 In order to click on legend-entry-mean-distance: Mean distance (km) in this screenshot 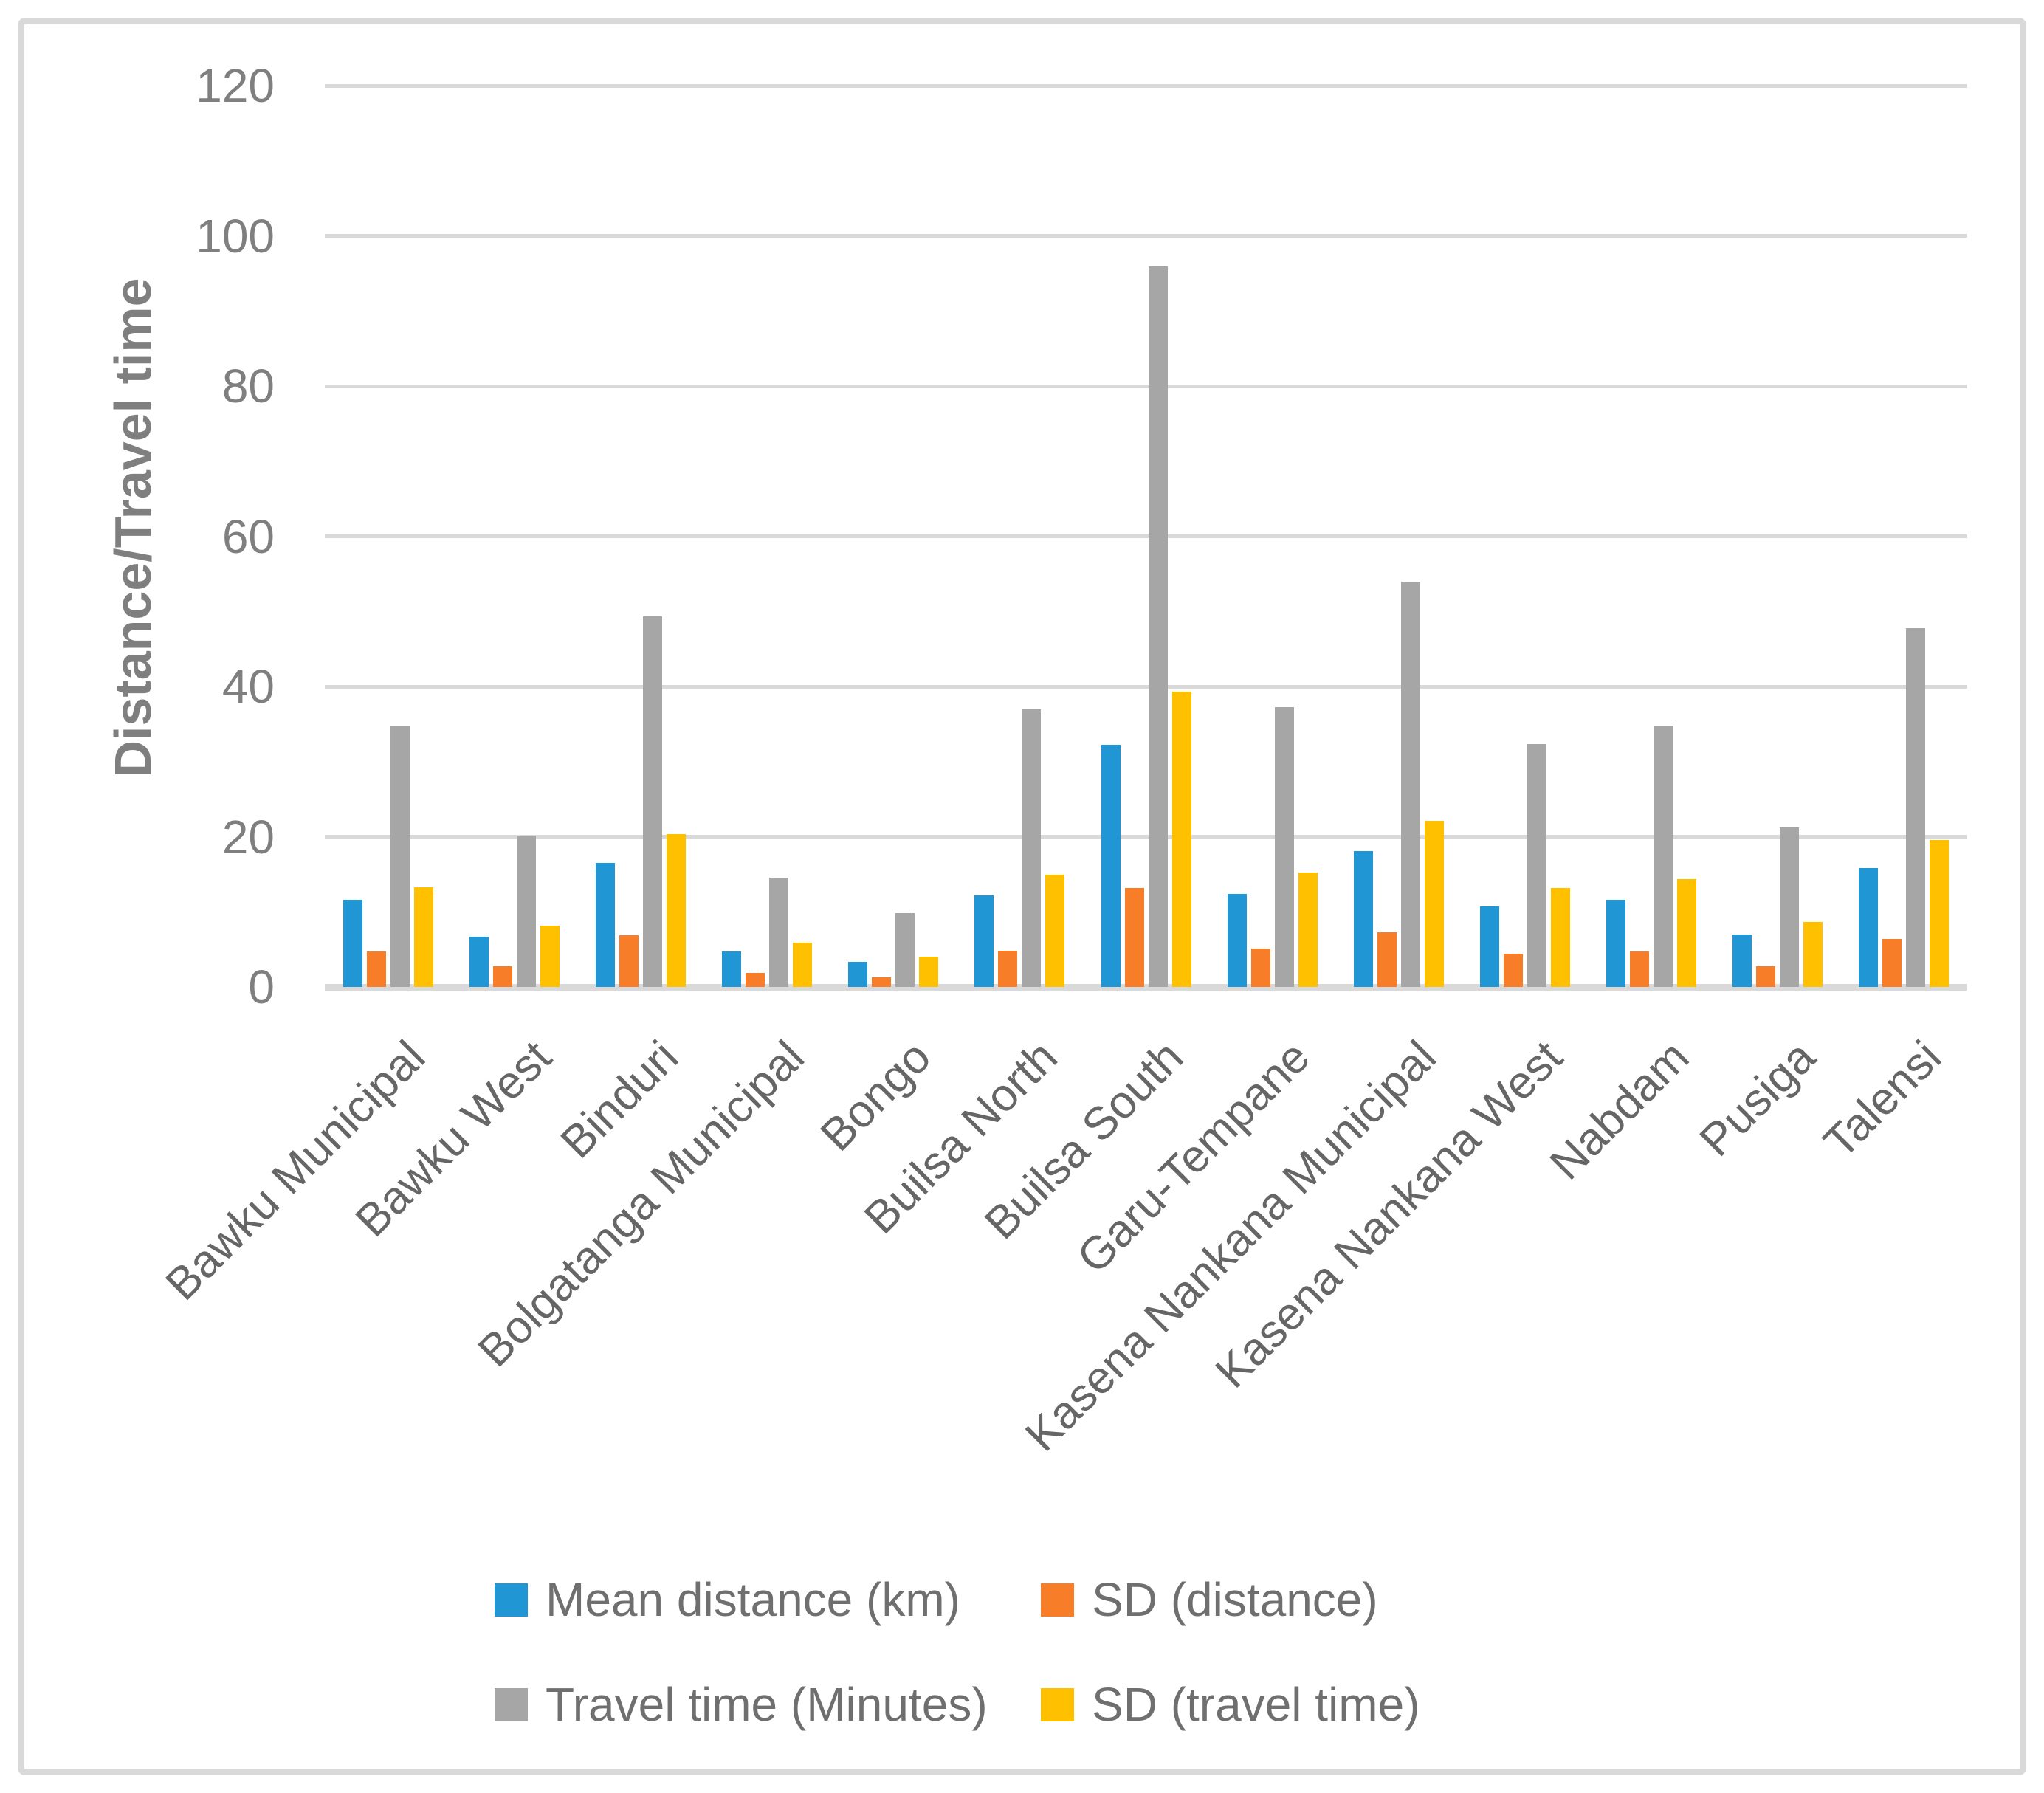, I will do `click(727, 1599)`.